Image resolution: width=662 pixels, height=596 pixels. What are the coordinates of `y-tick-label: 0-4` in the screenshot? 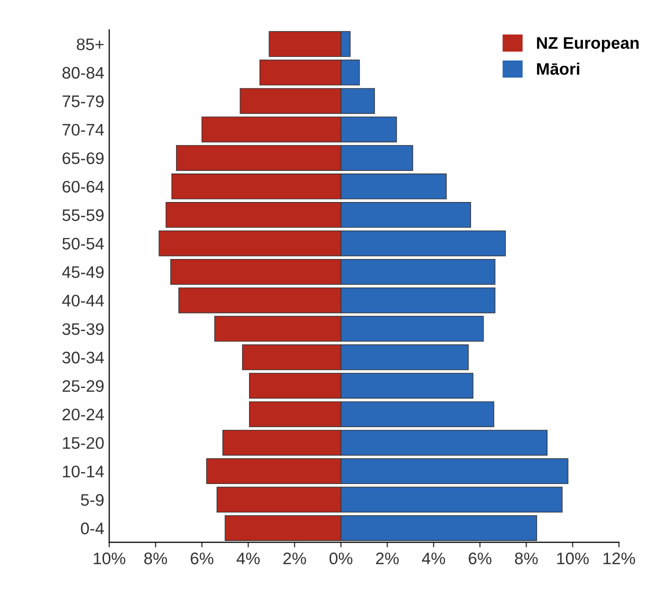 It's located at (92, 528).